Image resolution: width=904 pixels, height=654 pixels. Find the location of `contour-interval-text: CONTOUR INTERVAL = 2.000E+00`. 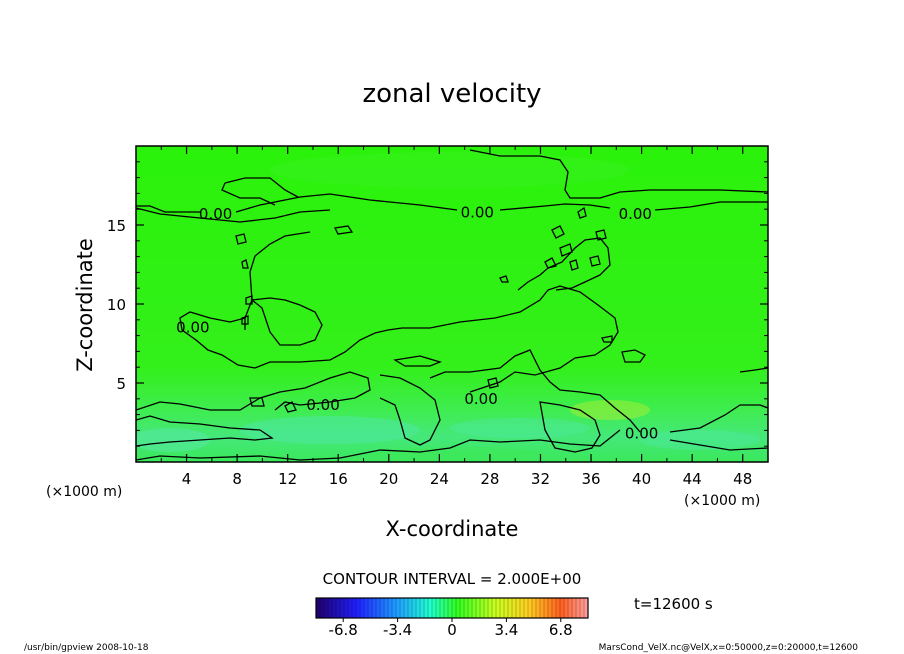

contour-interval-text: CONTOUR INTERVAL = 2.000E+00 is located at coordinates (452, 579).